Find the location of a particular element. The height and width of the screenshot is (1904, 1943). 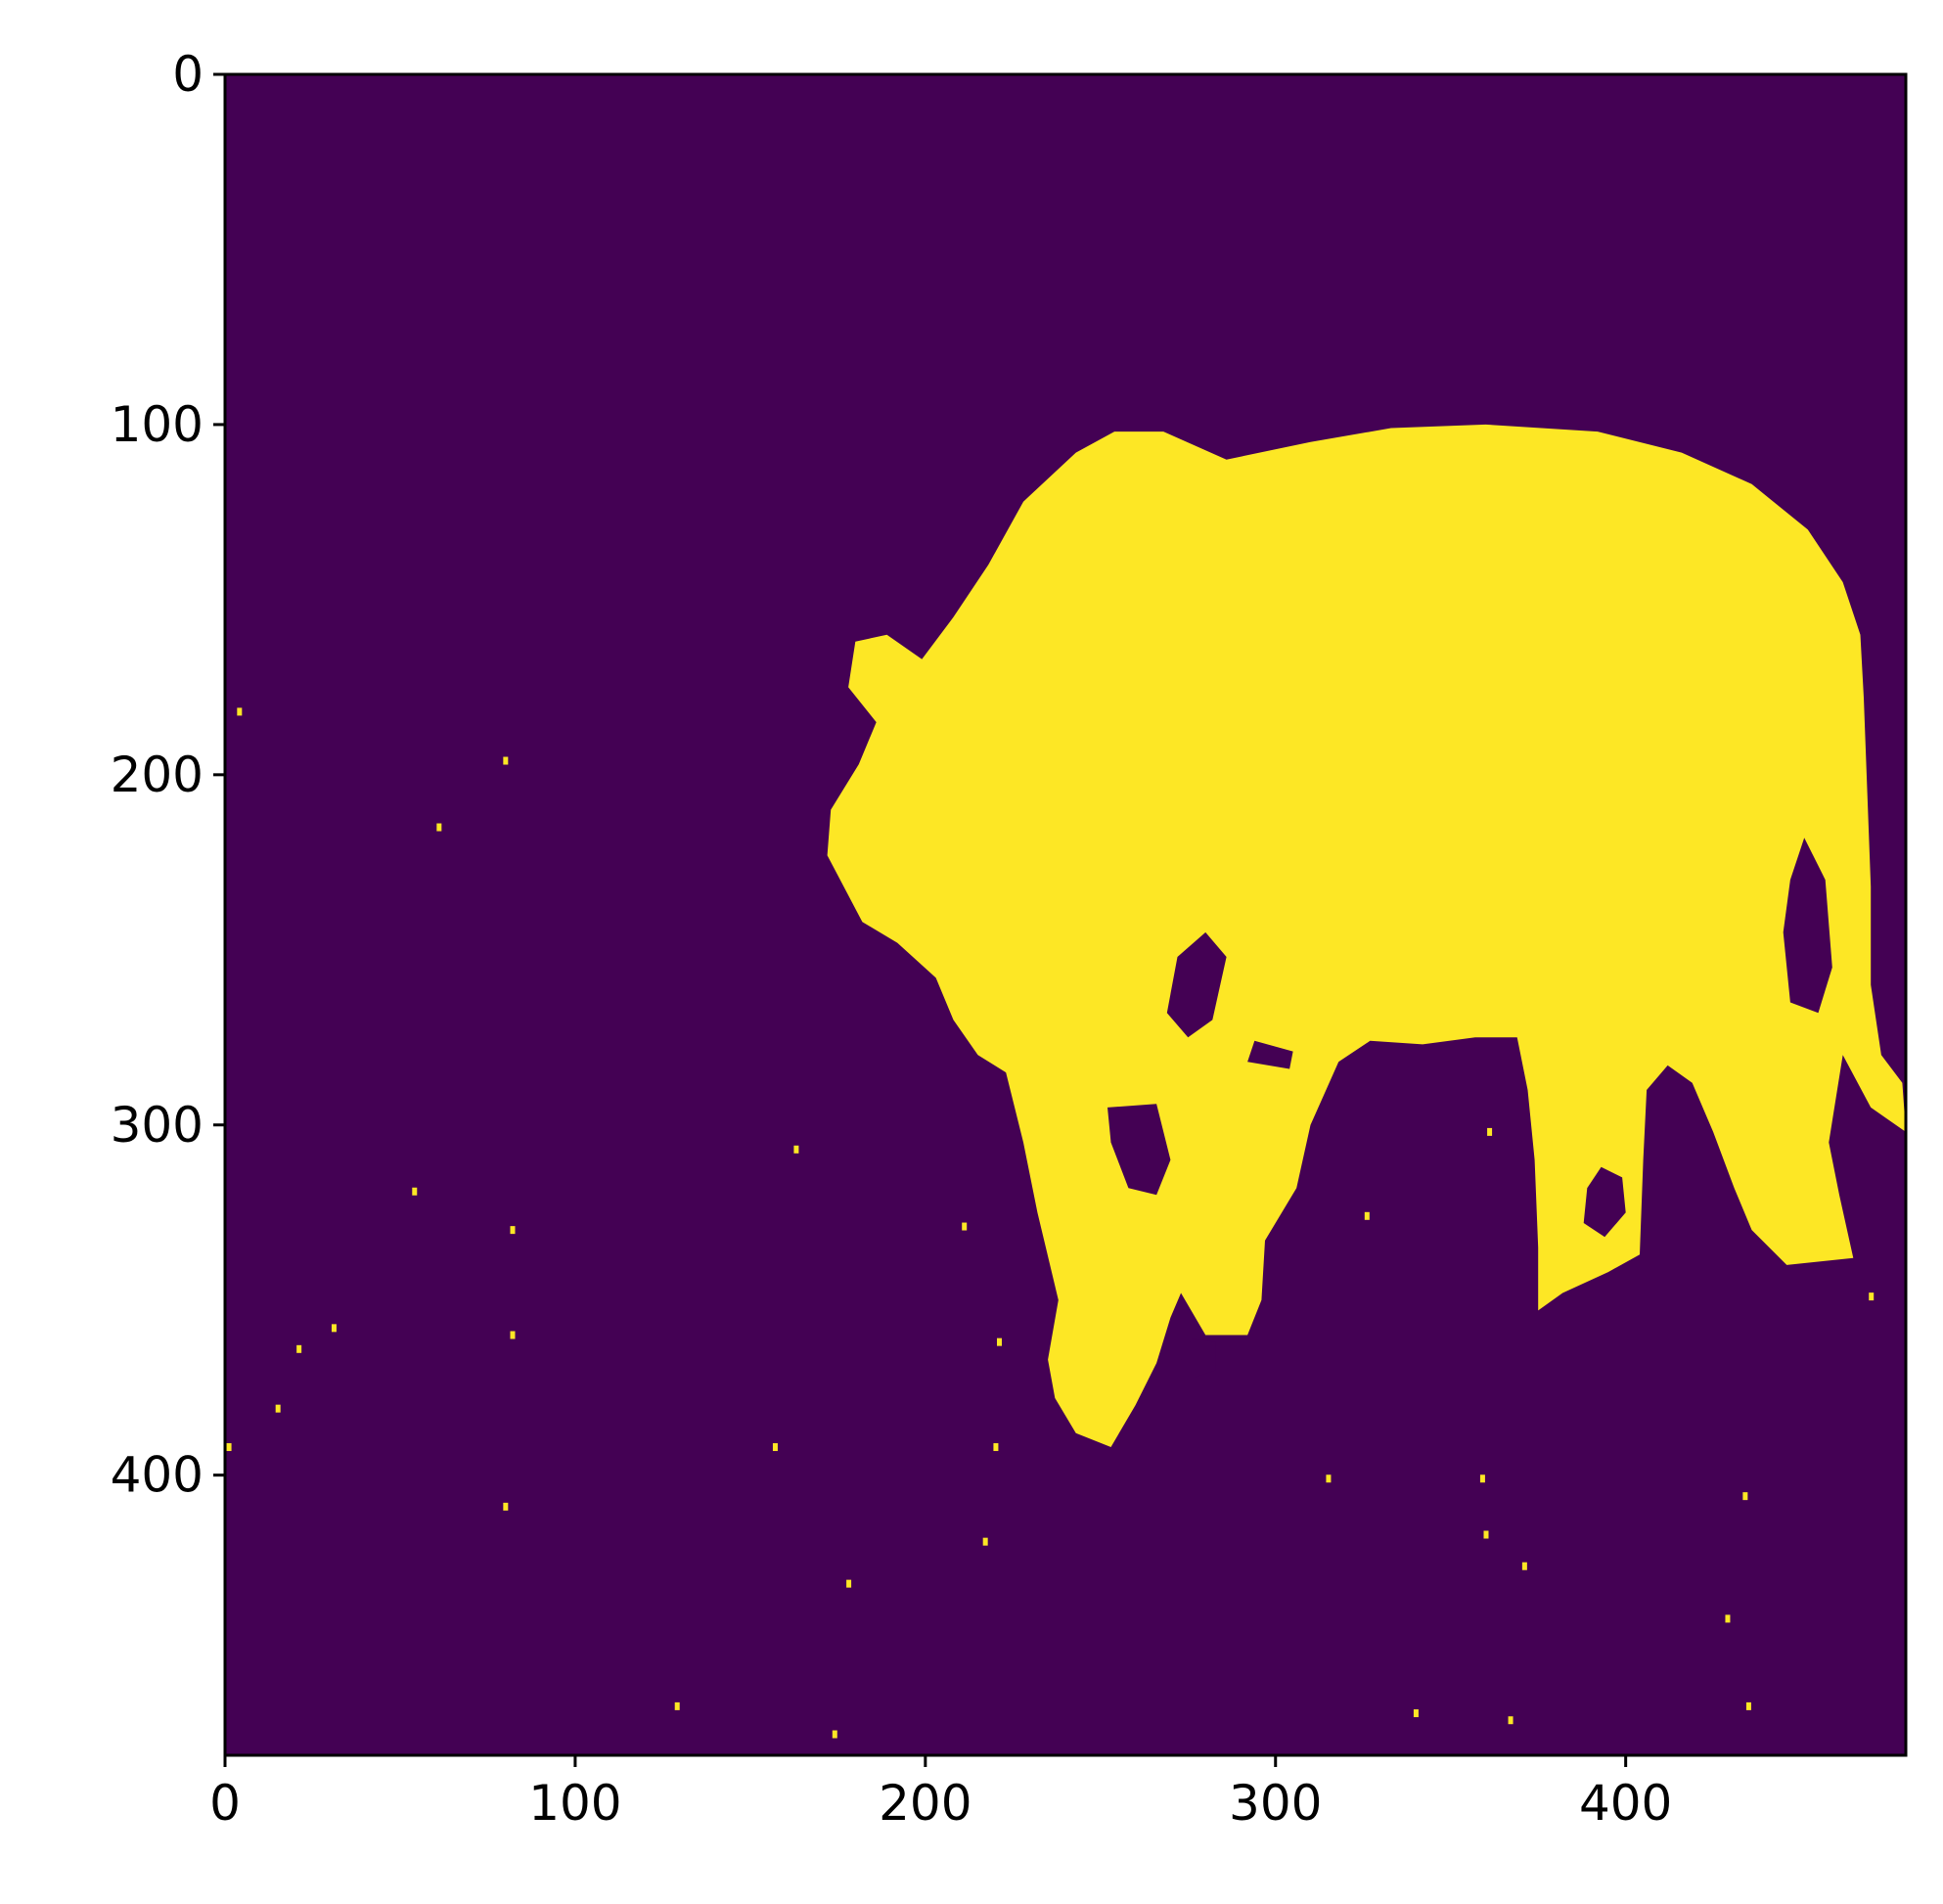

x-tick-label: 300 is located at coordinates (1275, 1803).